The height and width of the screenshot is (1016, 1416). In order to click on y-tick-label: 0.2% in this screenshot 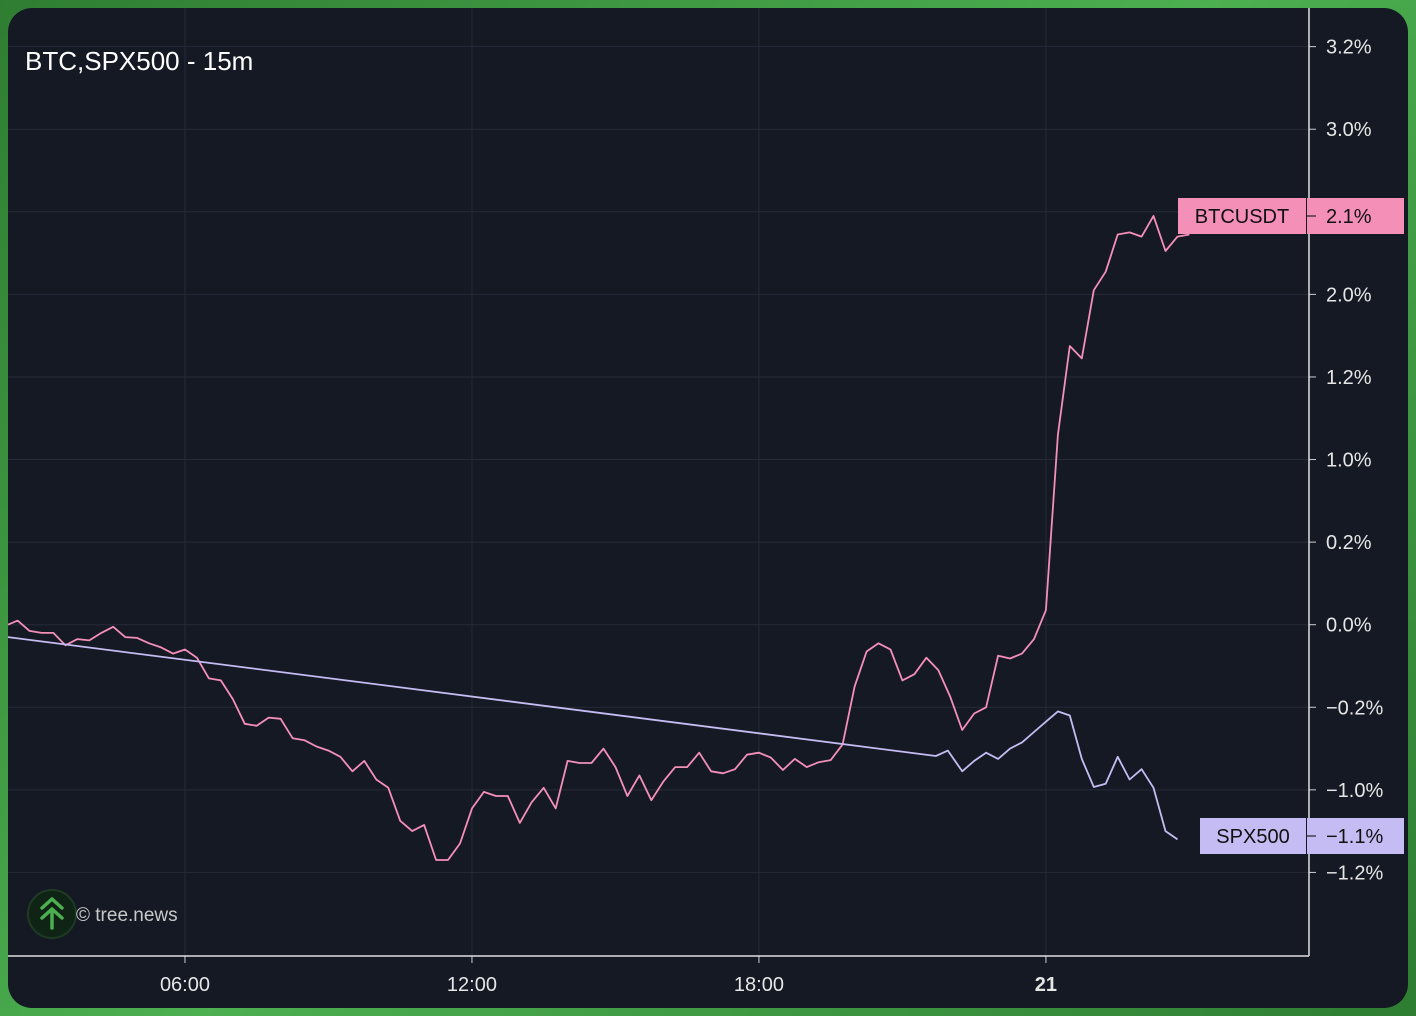, I will do `click(1349, 543)`.